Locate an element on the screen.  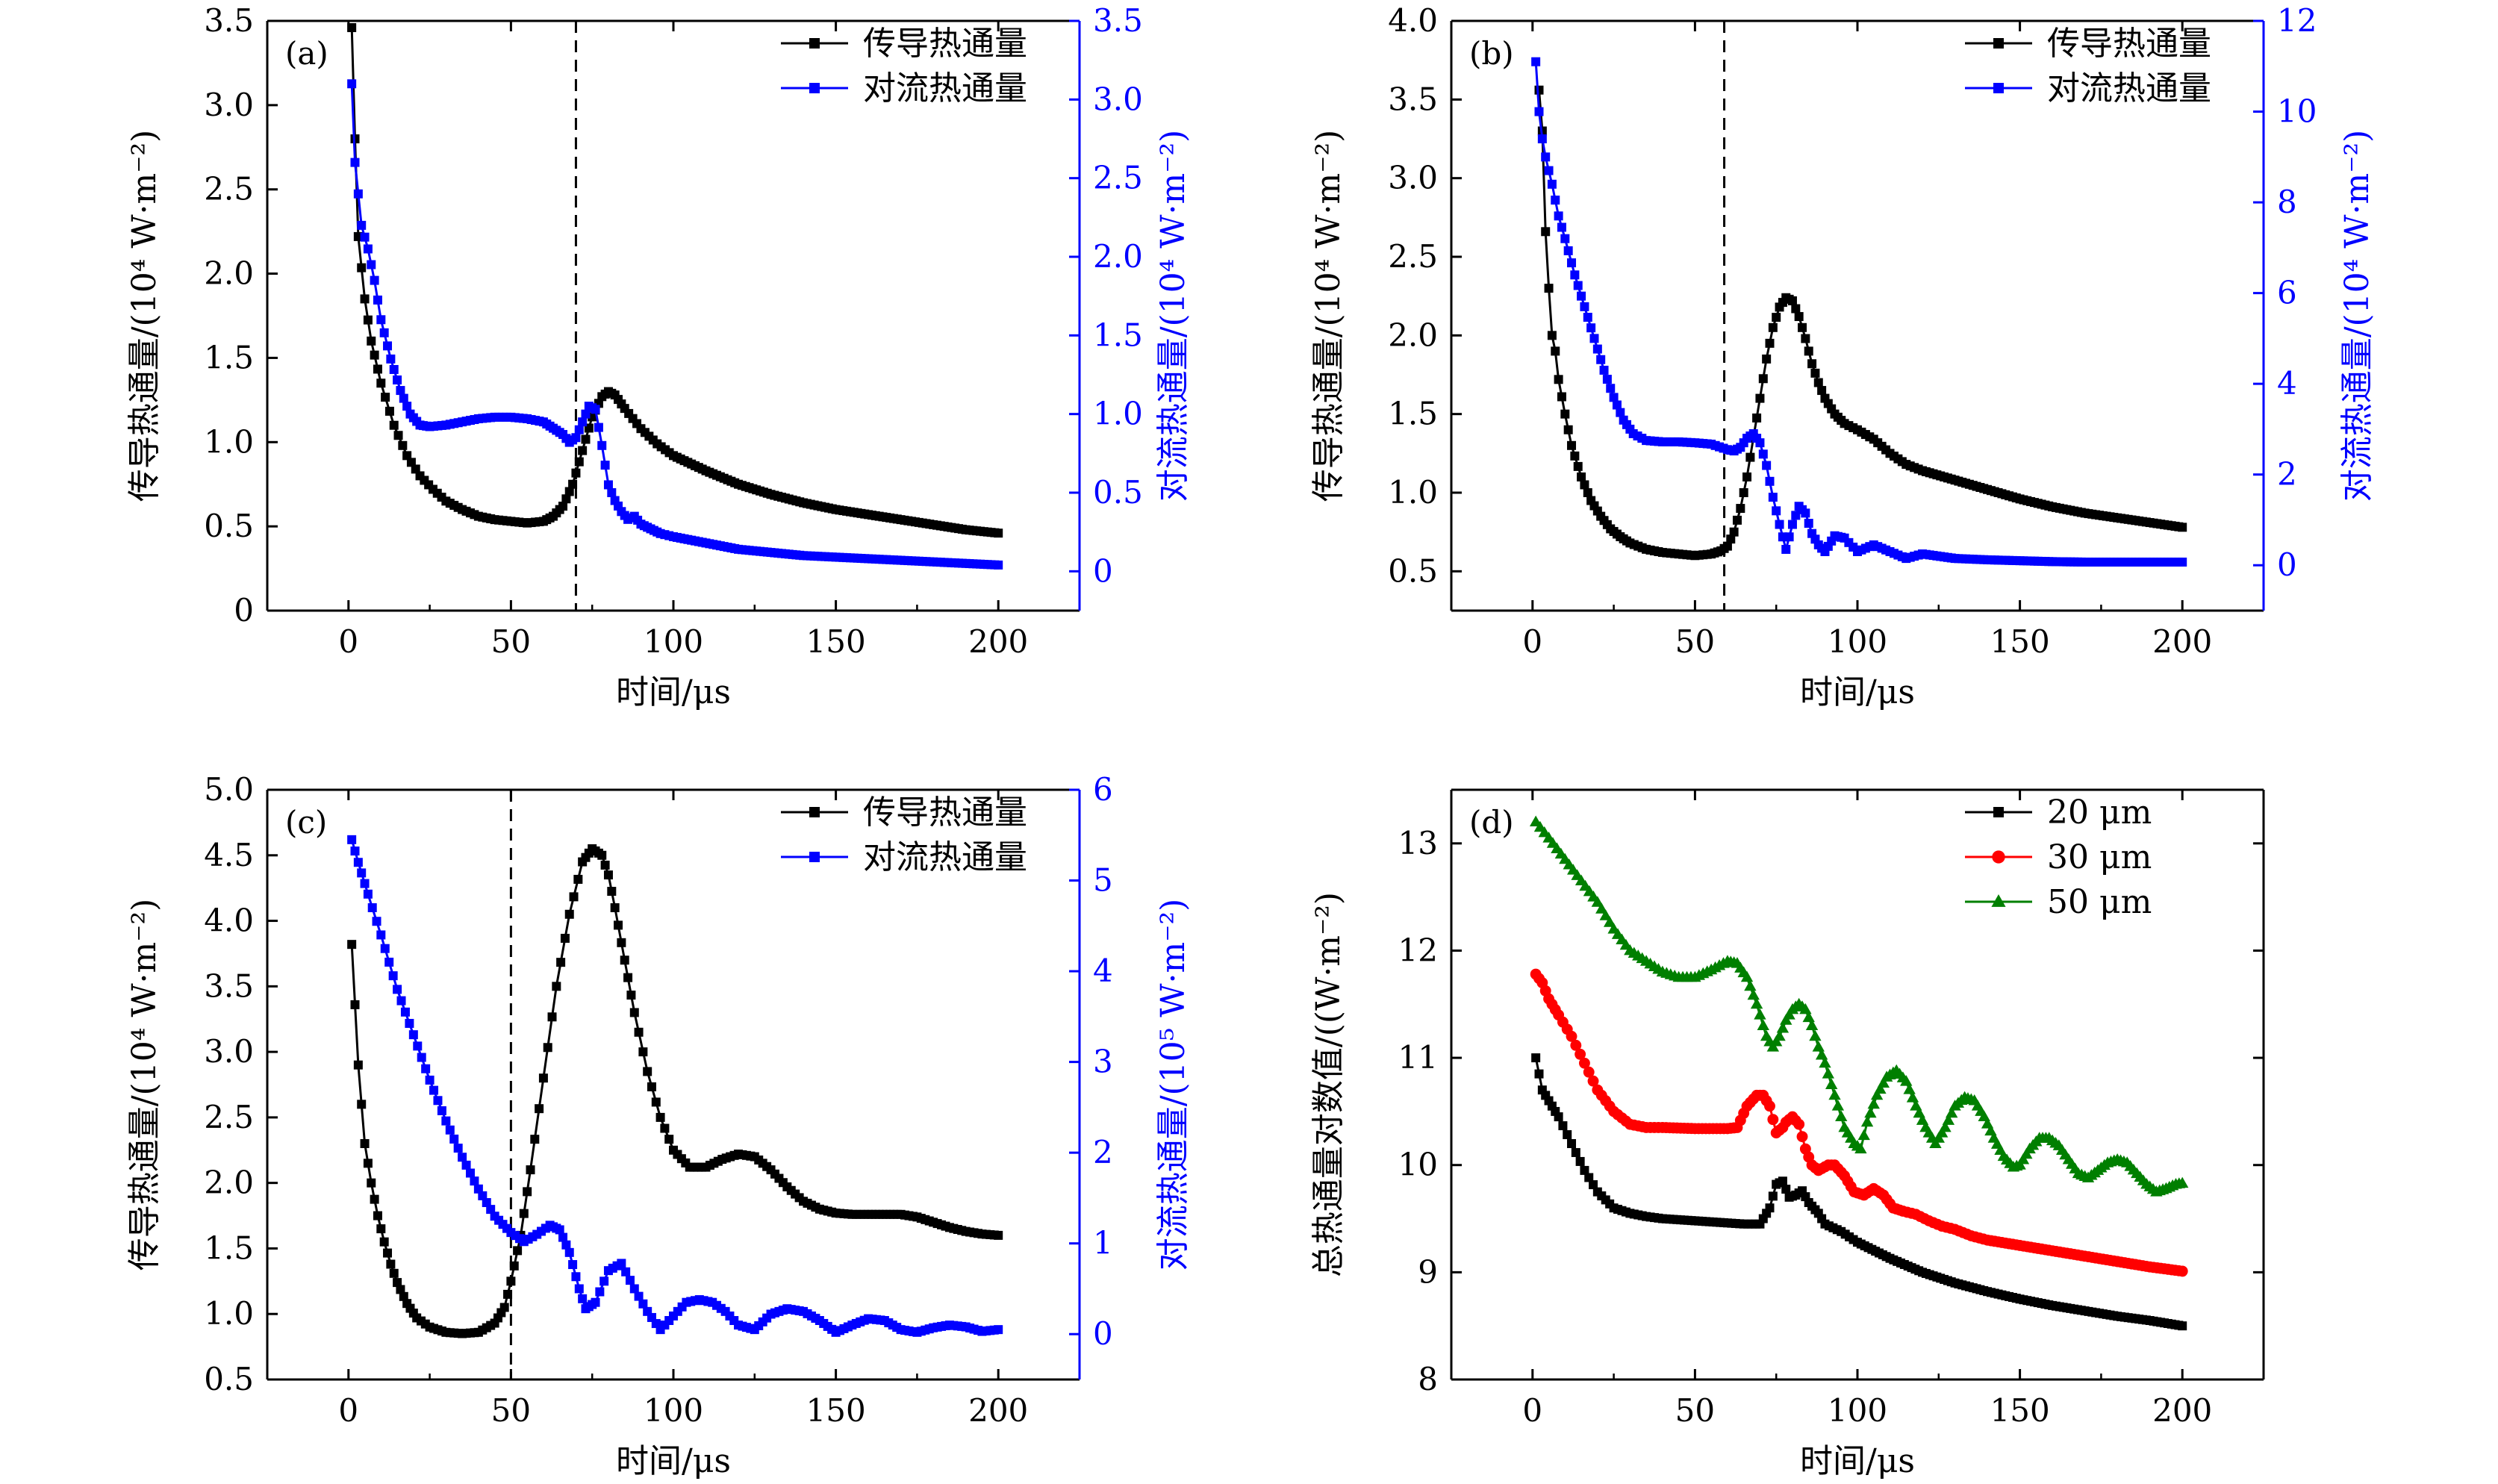
y2-tick-label: 0.5 is located at coordinates (1118, 492).